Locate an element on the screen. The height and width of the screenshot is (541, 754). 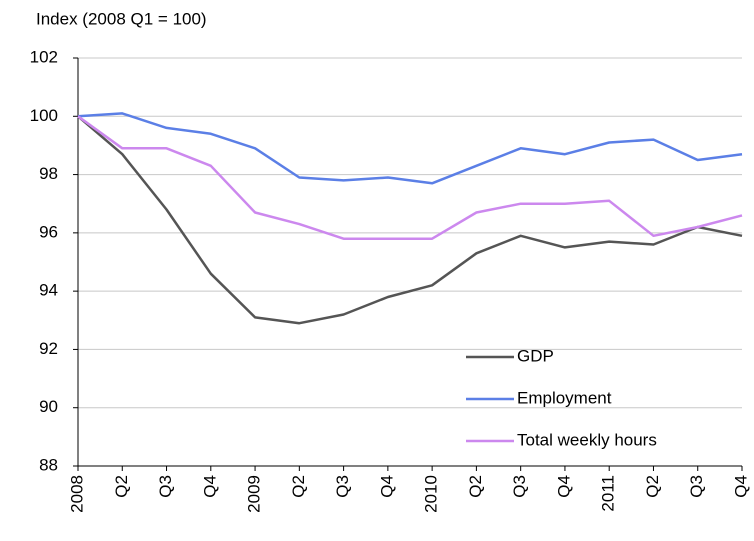
y-tick-label: 92 is located at coordinates (48, 348).